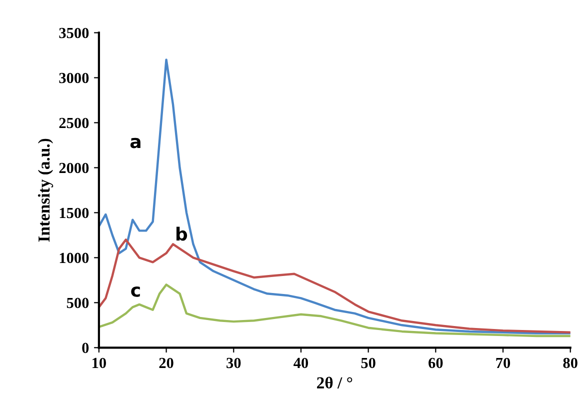 The image size is (582, 409). I want to click on series-label: a, so click(135, 143).